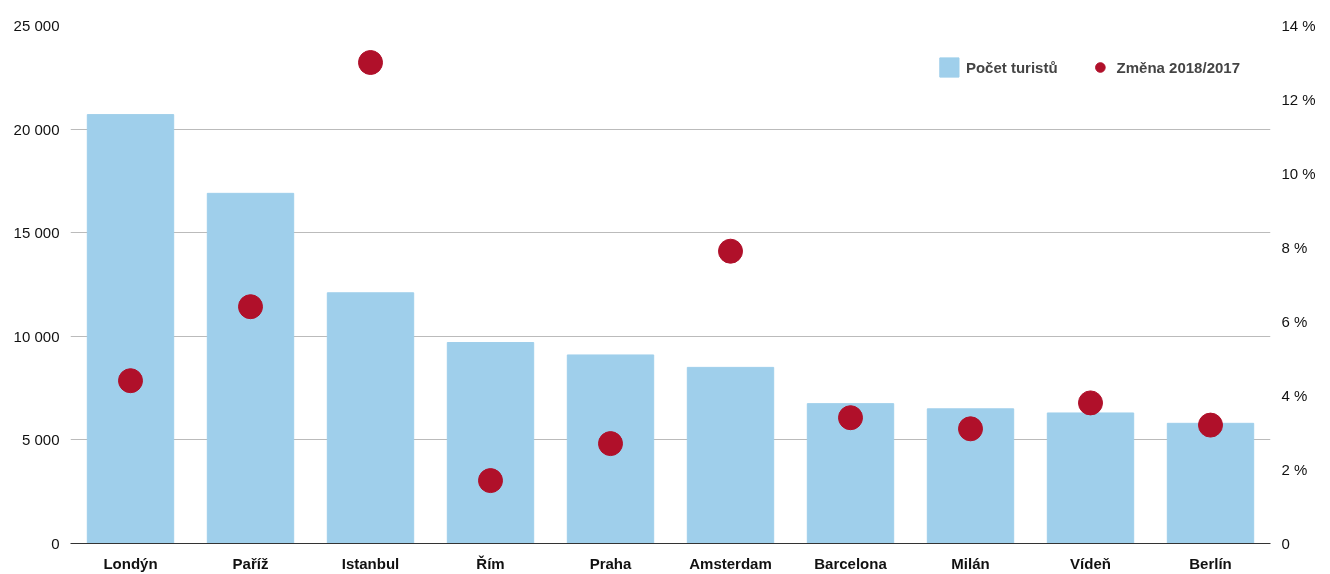 This screenshot has width=1330, height=574. I want to click on y-tick-label: 15 000, so click(36, 233).